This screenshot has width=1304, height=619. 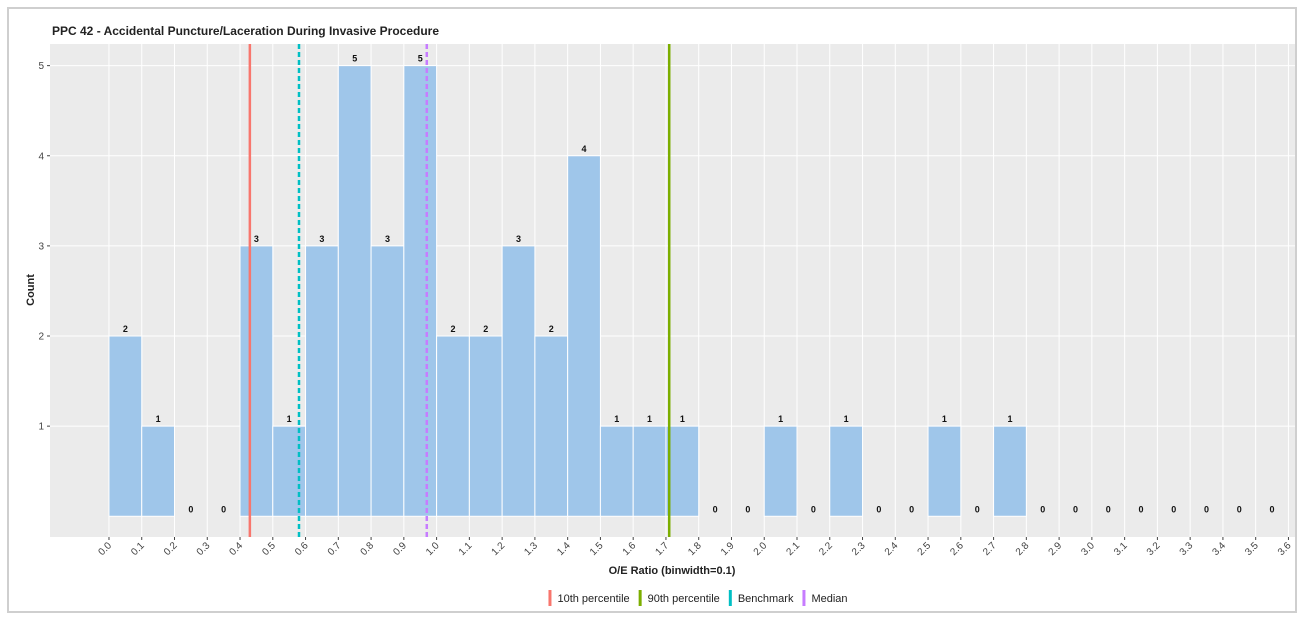 I want to click on y-tick-label: 4, so click(x=41, y=156).